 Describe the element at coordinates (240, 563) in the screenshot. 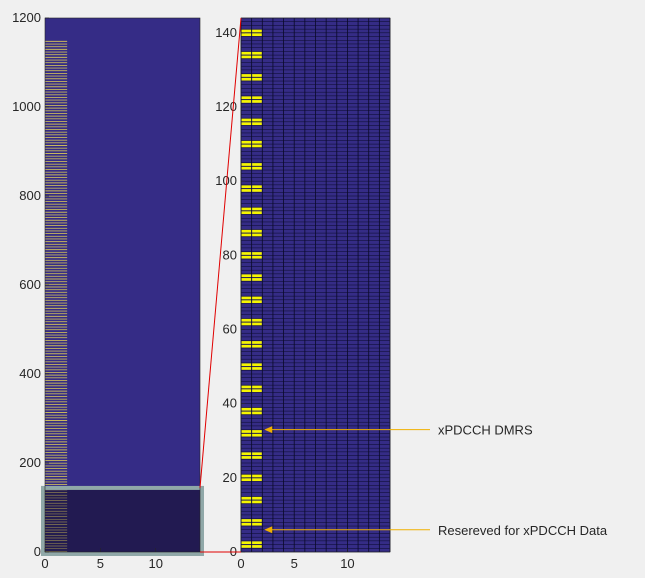

I see `zoomed-grid-xtick-label: 0` at that location.